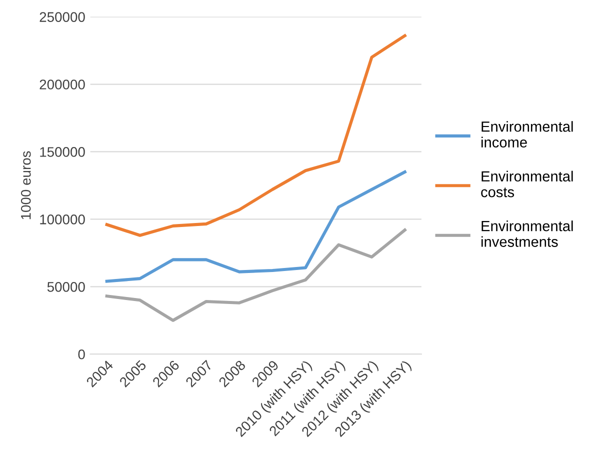  What do you see at coordinates (25, 185) in the screenshot?
I see `y-axis-title: 1000 euros` at bounding box center [25, 185].